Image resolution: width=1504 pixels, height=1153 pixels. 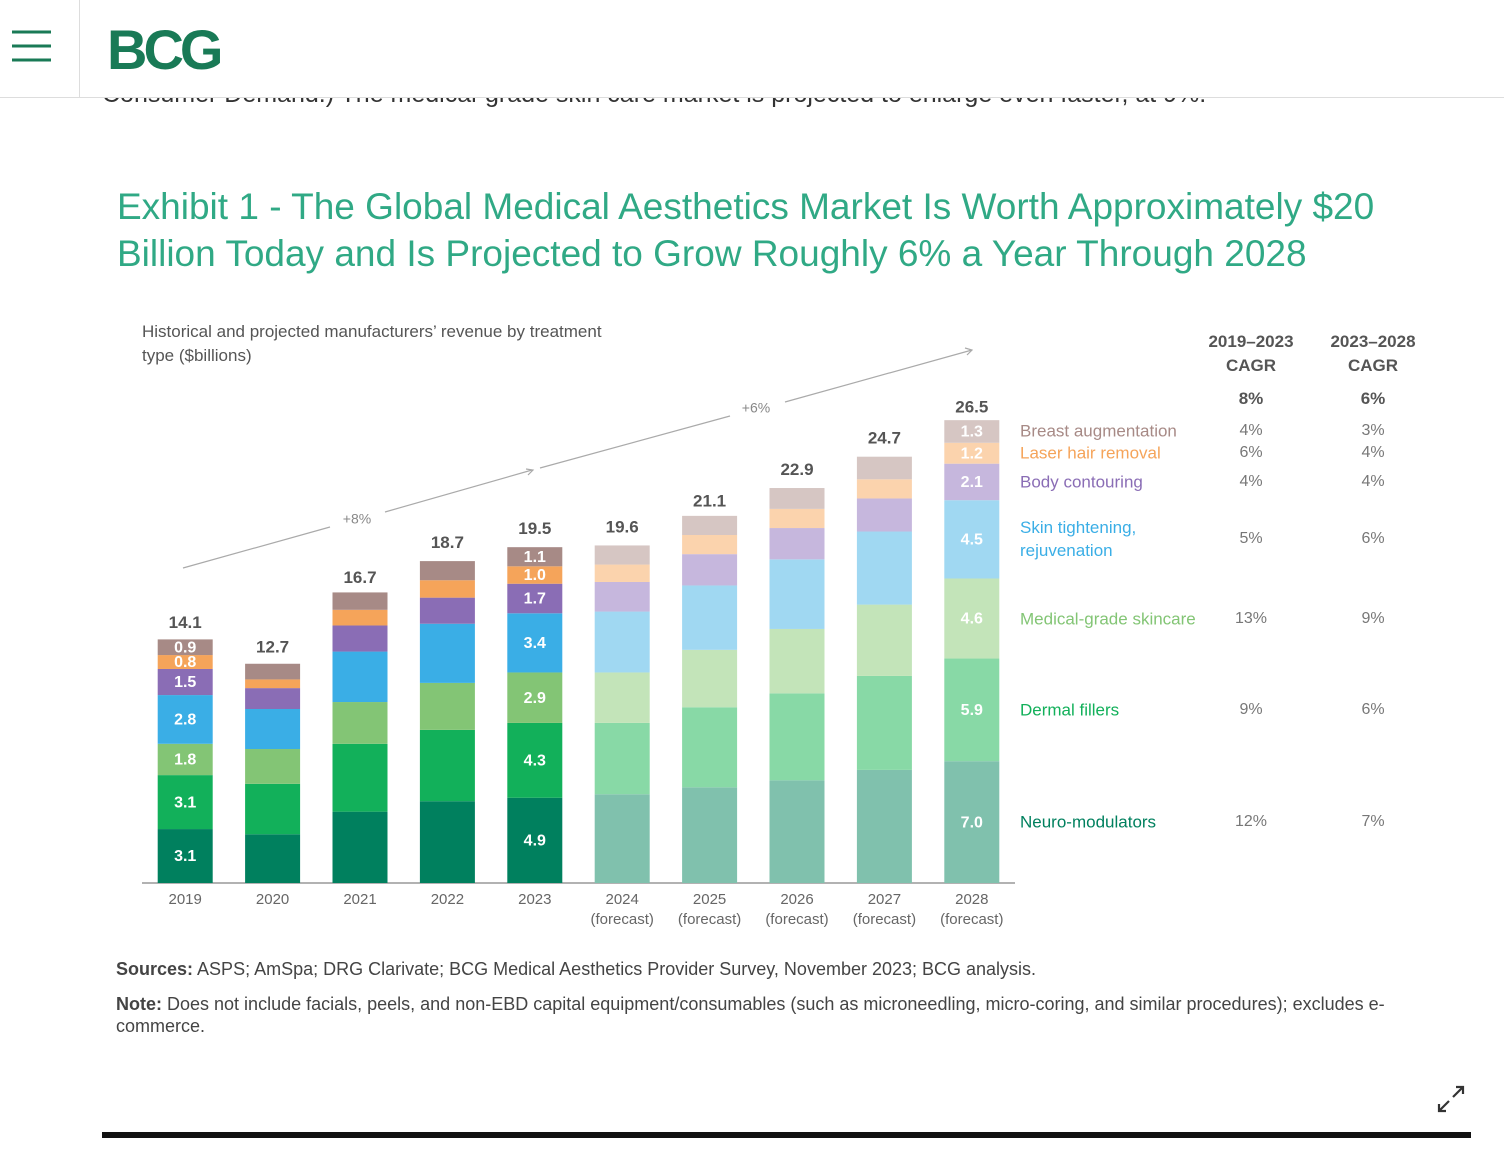 I want to click on value-label: 1.2, so click(x=972, y=453).